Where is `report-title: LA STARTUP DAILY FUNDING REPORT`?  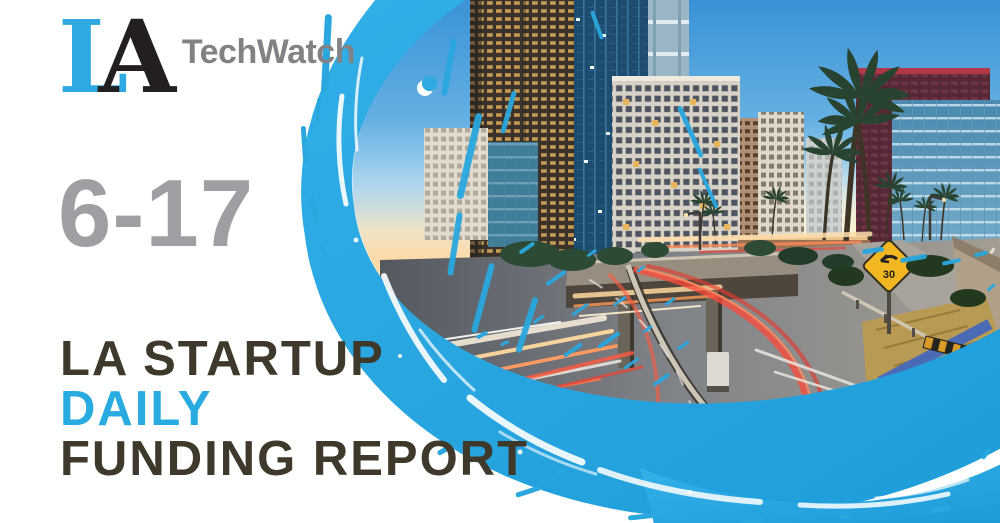 report-title: LA STARTUP DAILY FUNDING REPORT is located at coordinates (294, 409).